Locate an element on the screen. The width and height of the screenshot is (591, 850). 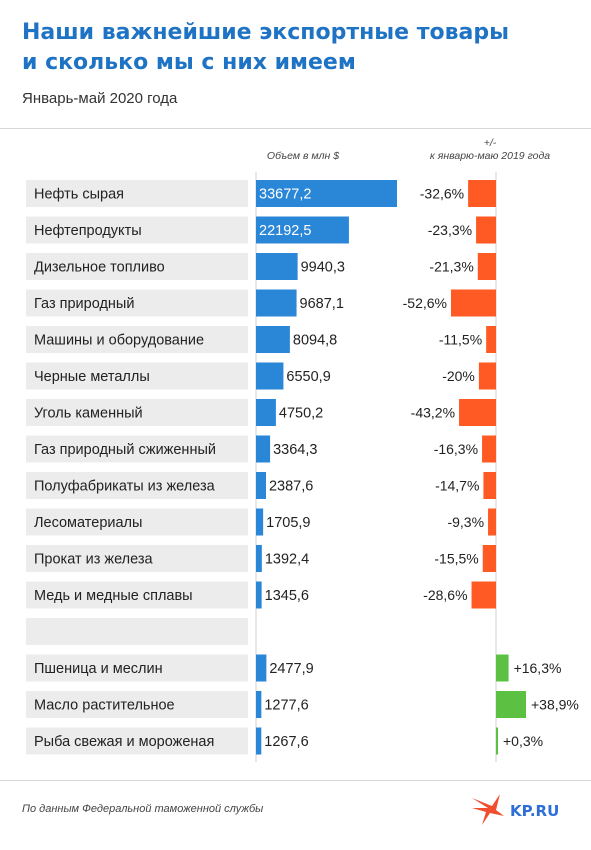
category-label: Газ природный сжиженный is located at coordinates (125, 450).